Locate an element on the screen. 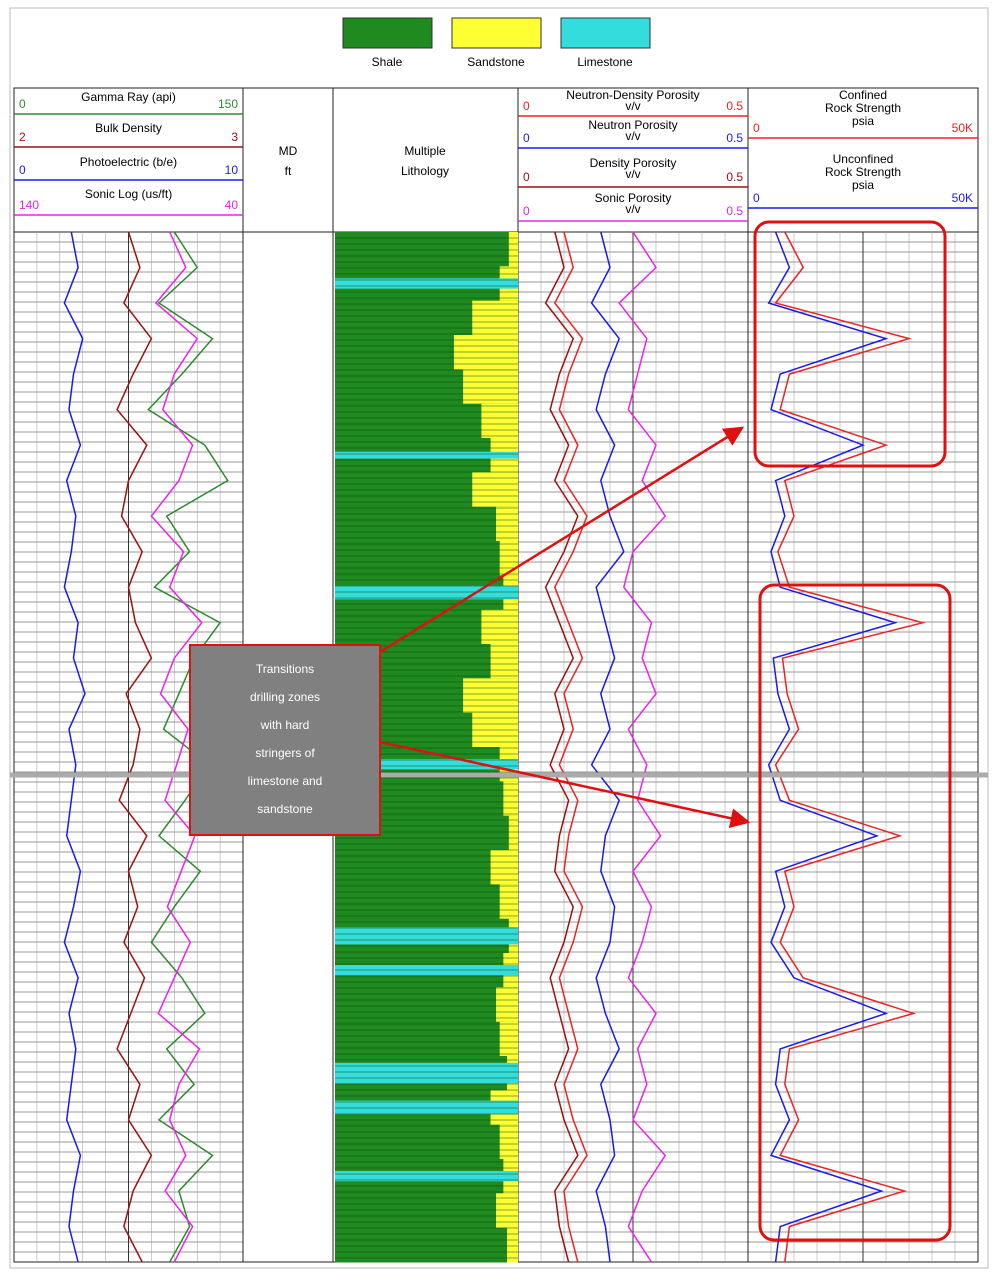 The width and height of the screenshot is (1000, 1283). lithology-label: Multiple is located at coordinates (425, 151).